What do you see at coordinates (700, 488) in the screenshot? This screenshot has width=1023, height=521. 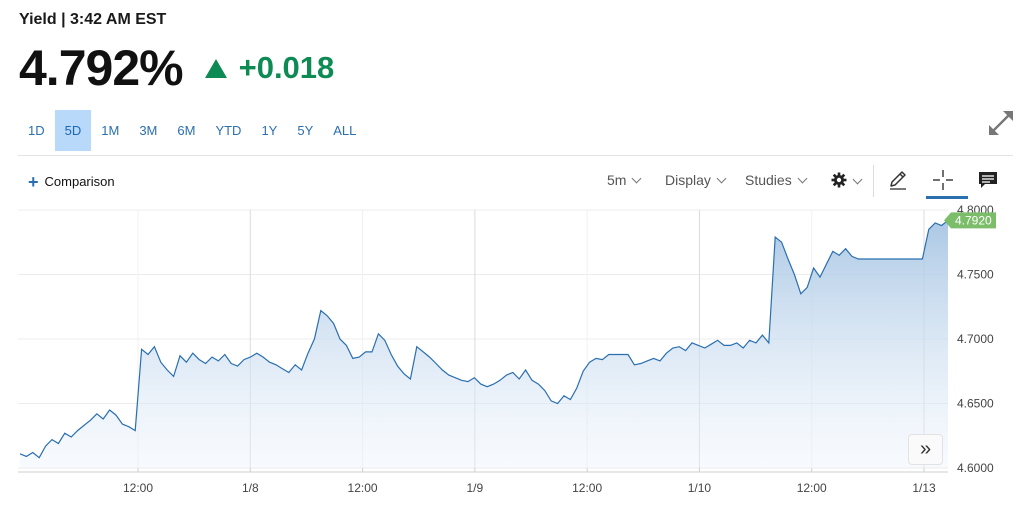 I see `x-tick-label: 1/10` at bounding box center [700, 488].